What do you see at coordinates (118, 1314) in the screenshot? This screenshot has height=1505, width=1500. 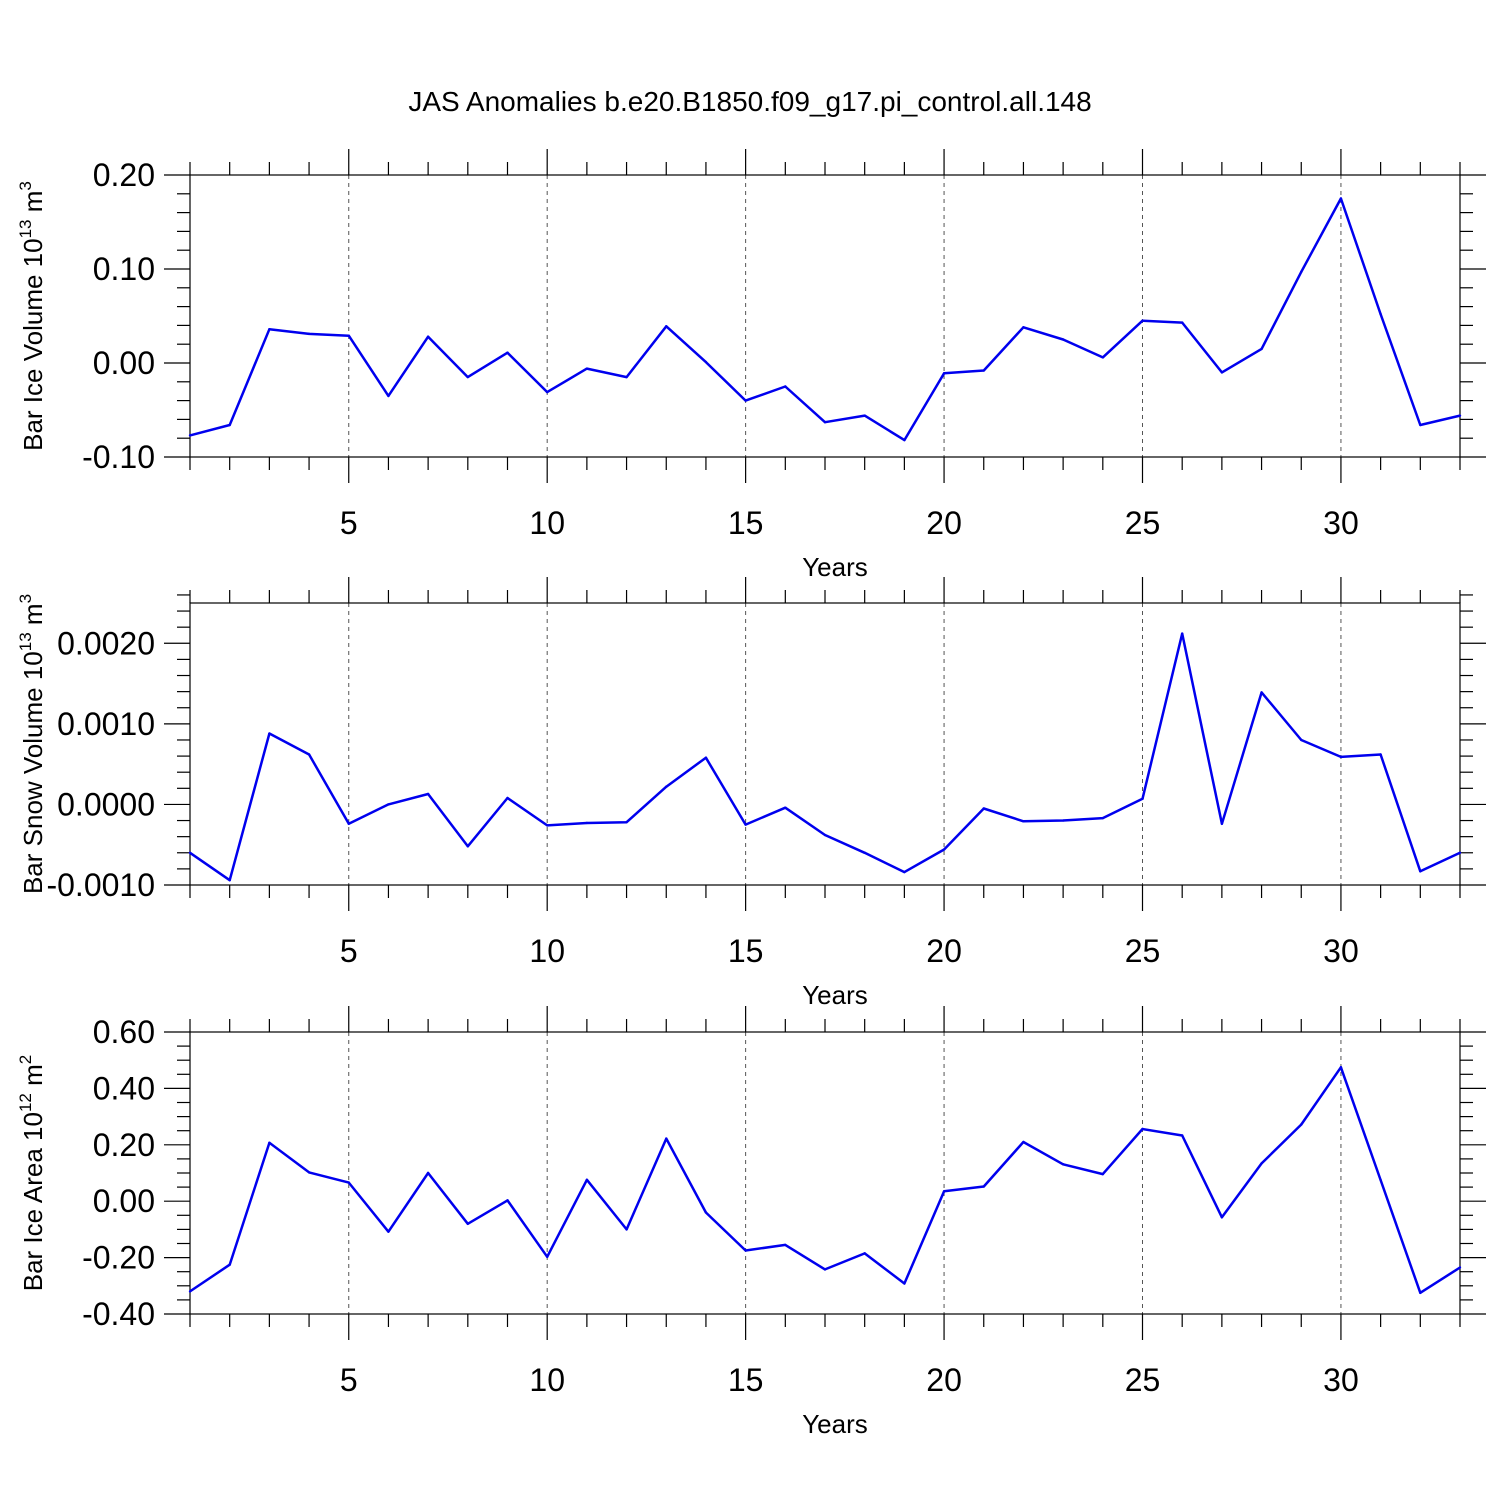 I see `y-tick-label: -0.40` at bounding box center [118, 1314].